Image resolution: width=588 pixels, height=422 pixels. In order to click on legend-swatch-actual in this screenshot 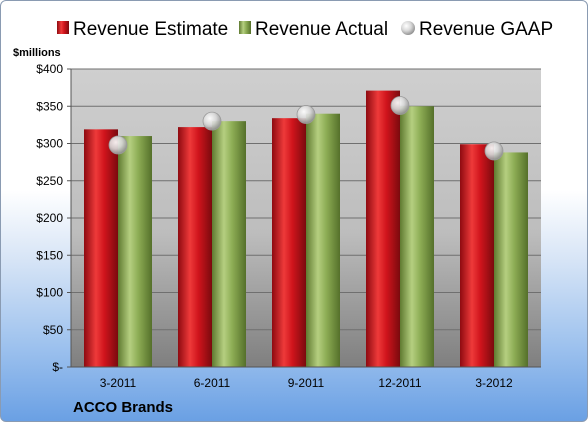, I will do `click(245, 27)`.